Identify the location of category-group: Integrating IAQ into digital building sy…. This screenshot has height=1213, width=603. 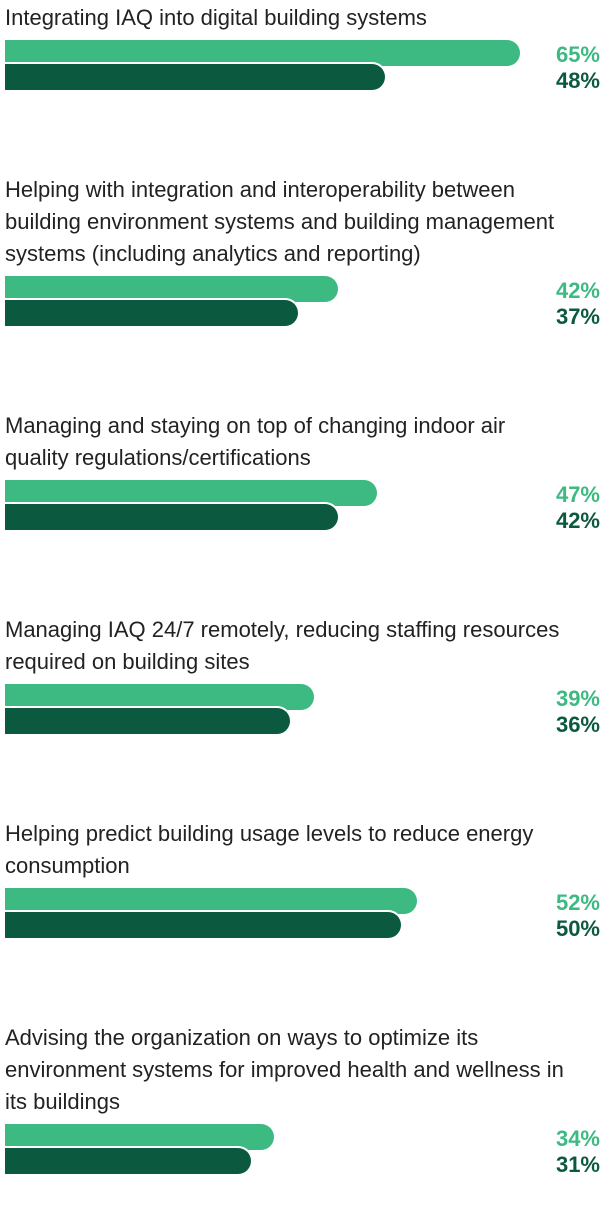
(301, 47).